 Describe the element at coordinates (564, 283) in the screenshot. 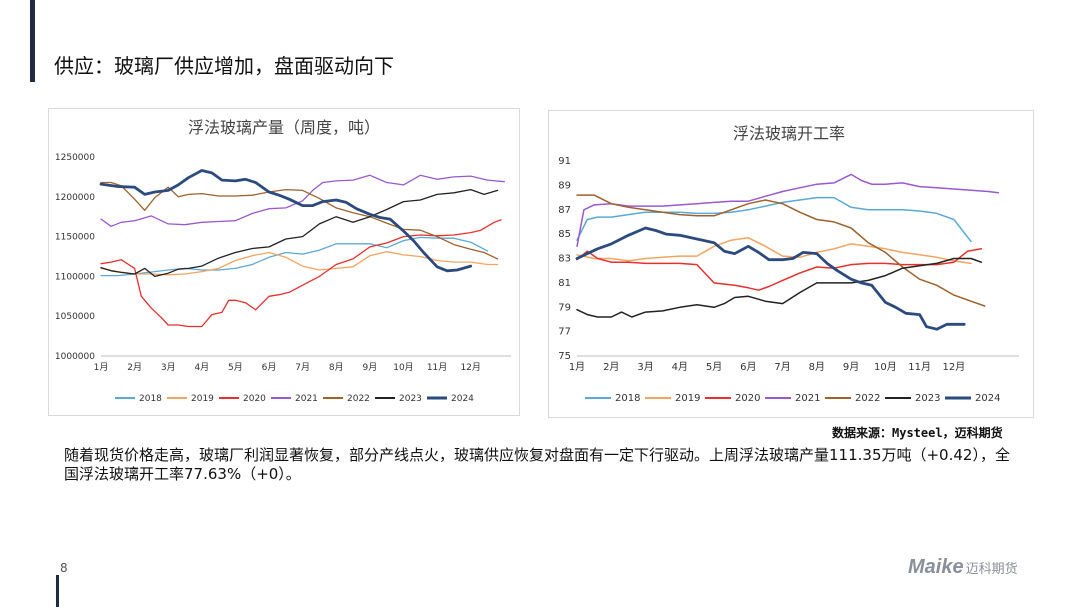

I see `y-tick-label: 81` at that location.